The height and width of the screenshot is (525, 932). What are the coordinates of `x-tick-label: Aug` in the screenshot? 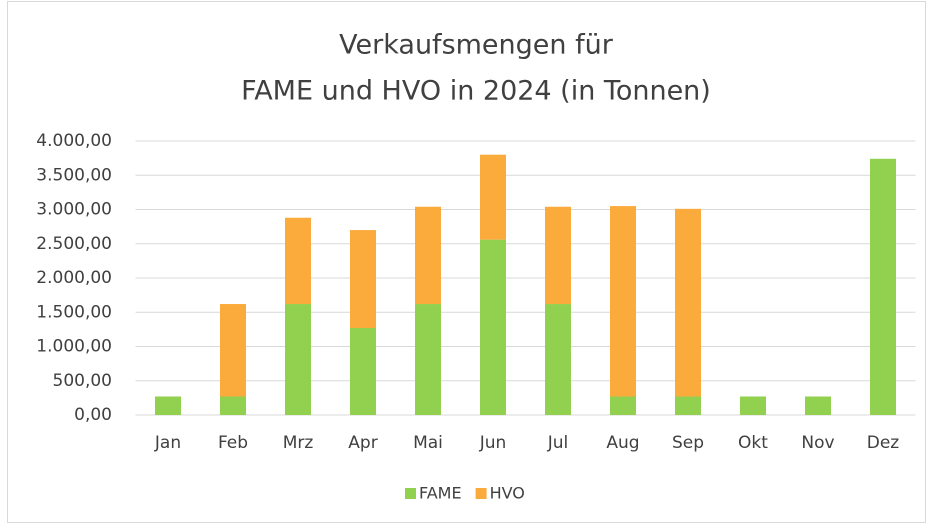 It's located at (622, 443).